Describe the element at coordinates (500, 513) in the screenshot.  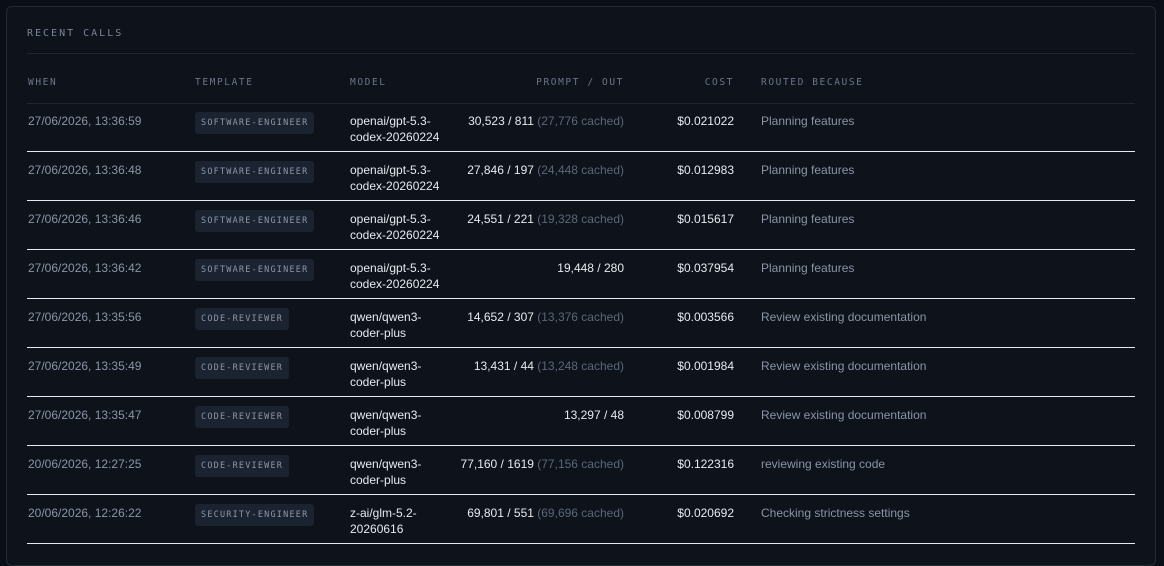
I see `prompt-out-count: 69,801 / 551` at that location.